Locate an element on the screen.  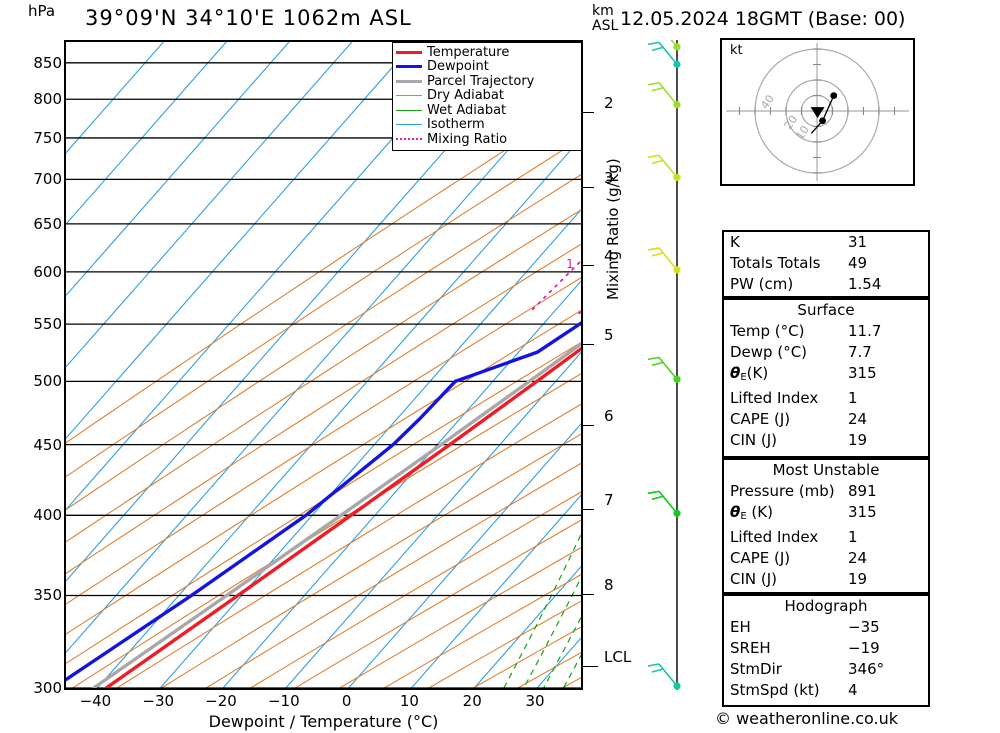
panel-title: Surface is located at coordinates (826, 310).